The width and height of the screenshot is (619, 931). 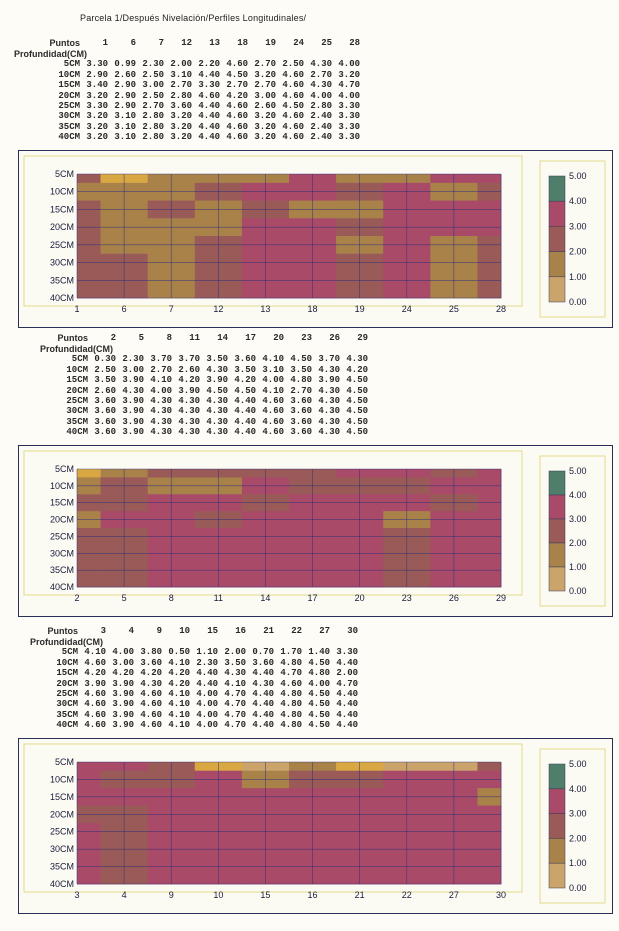 I want to click on x-tick-label: 30, so click(x=501, y=895).